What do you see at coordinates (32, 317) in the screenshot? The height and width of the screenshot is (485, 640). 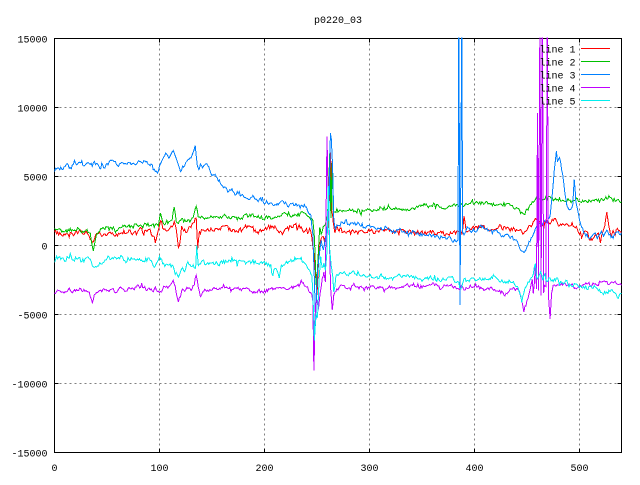 I see `svg-text: -5000` at bounding box center [32, 317].